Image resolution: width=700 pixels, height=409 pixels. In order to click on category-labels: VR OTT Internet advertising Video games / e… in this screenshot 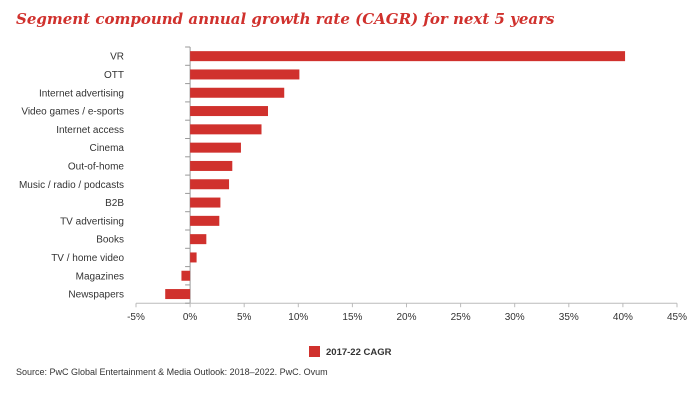, I will do `click(71, 176)`.